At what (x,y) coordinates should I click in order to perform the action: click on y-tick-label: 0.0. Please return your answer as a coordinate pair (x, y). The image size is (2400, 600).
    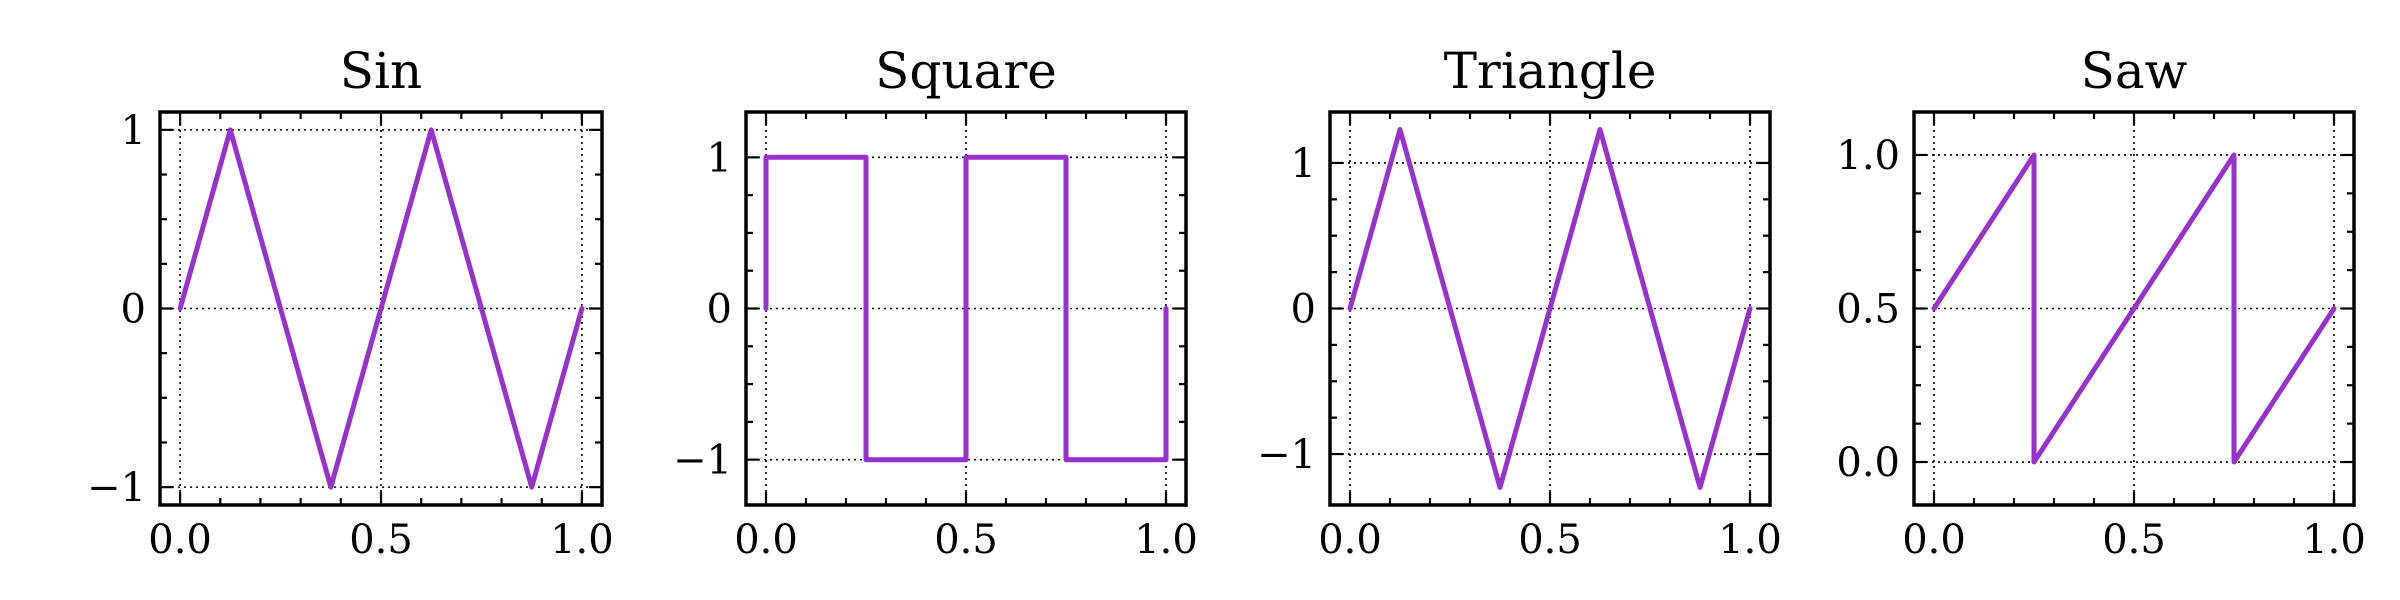
    Looking at the image, I should click on (1868, 463).